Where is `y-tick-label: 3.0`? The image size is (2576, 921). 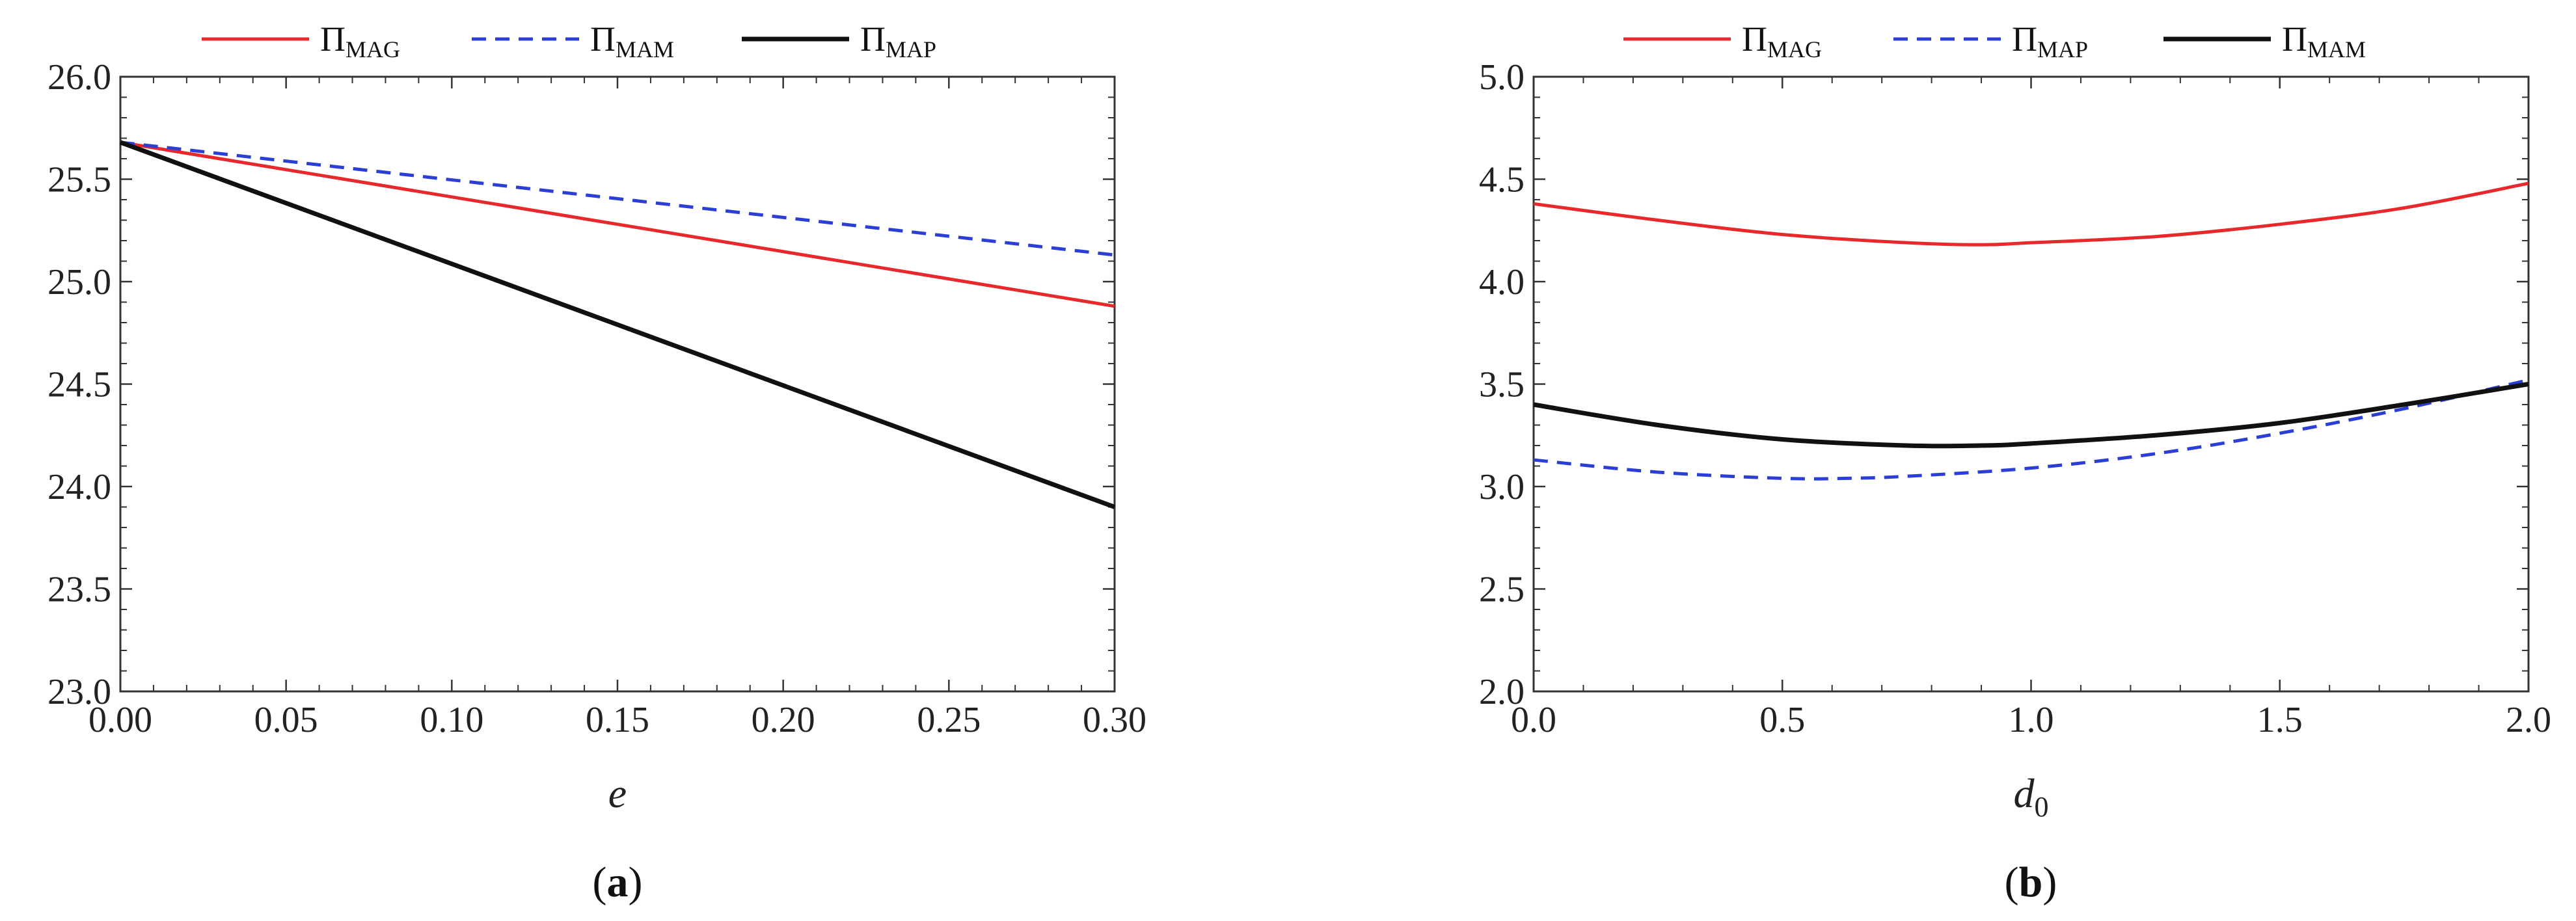 y-tick-label: 3.0 is located at coordinates (1502, 487).